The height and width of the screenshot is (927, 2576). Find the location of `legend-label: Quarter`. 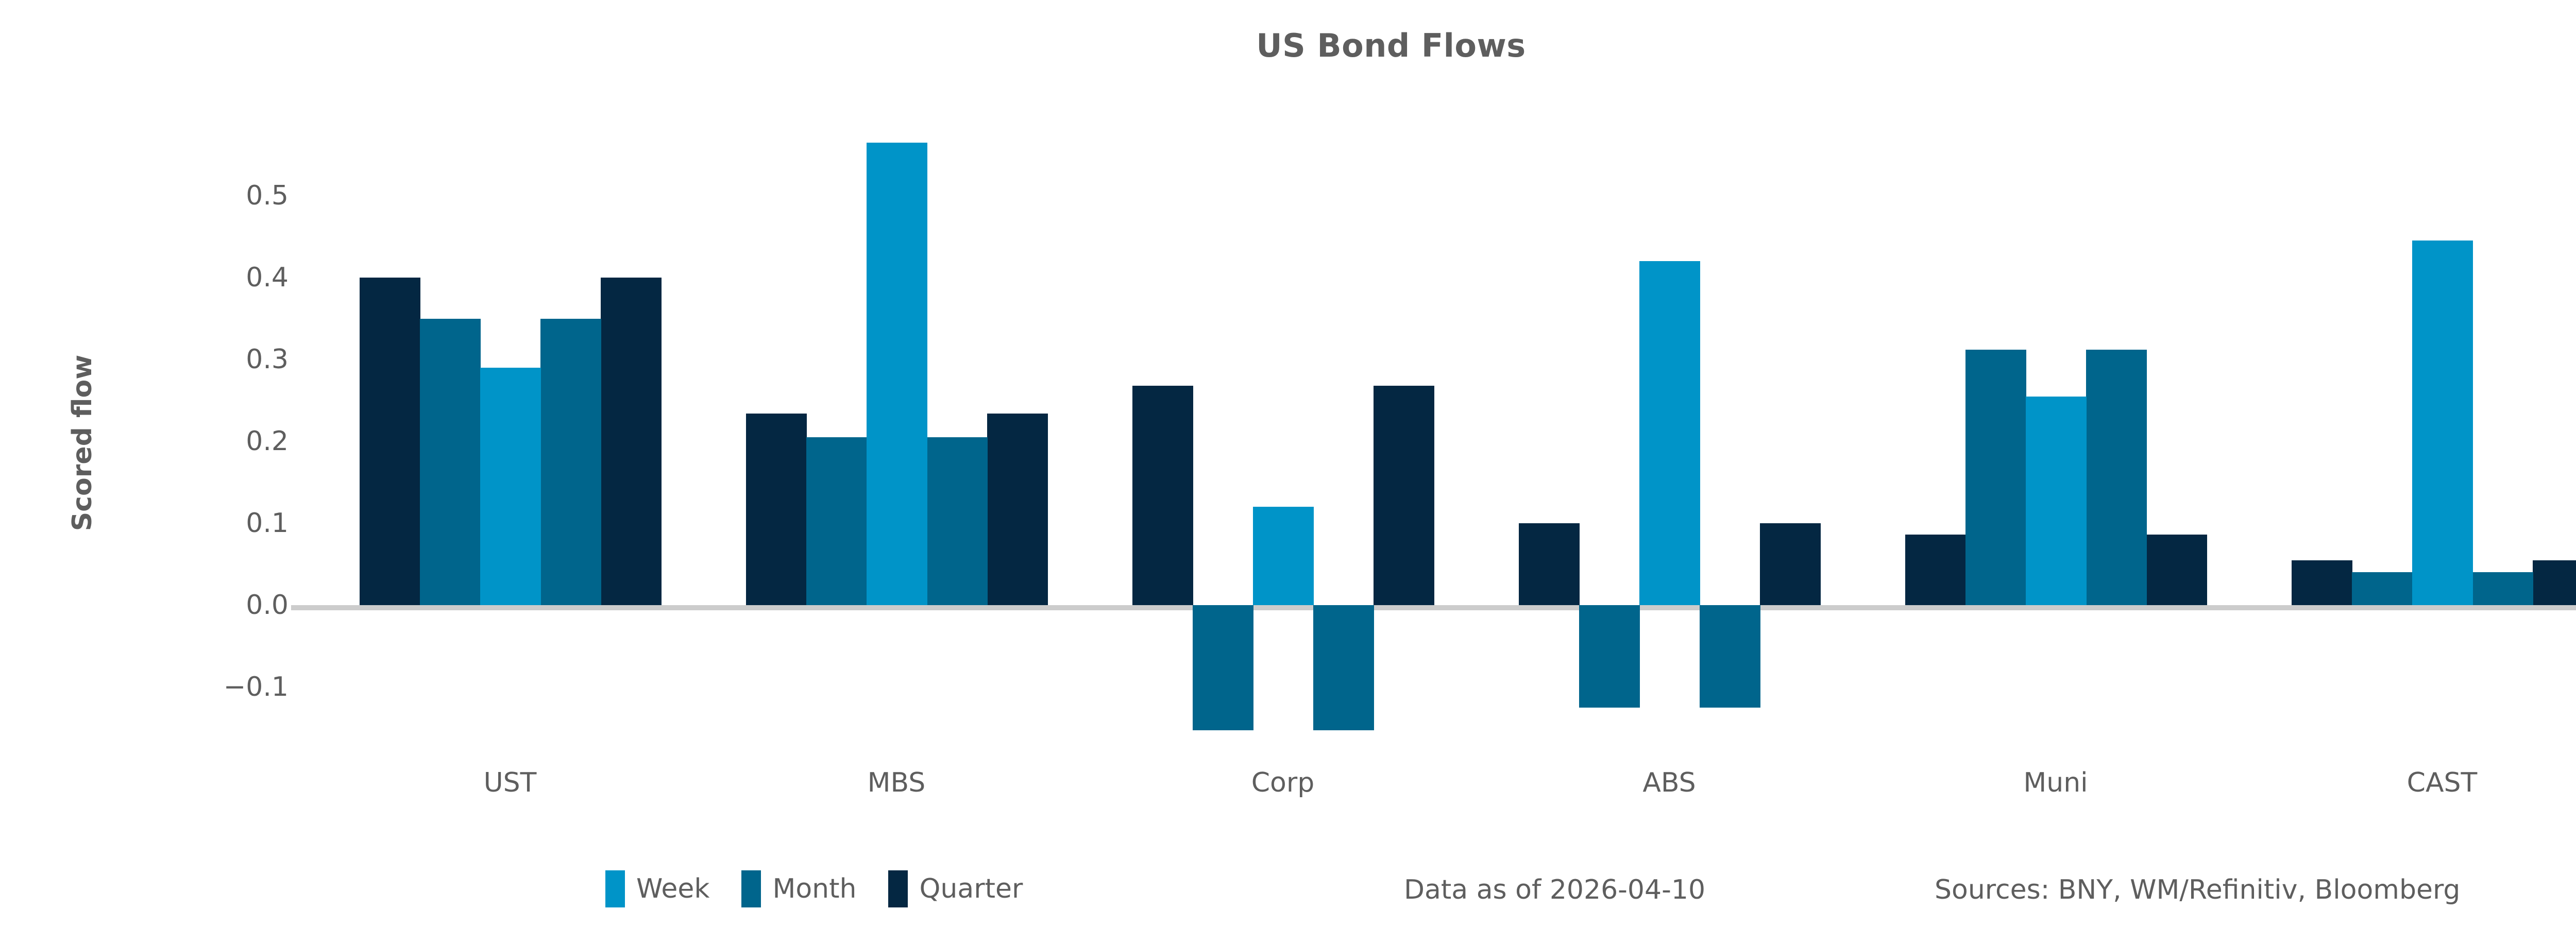

legend-label: Quarter is located at coordinates (971, 888).